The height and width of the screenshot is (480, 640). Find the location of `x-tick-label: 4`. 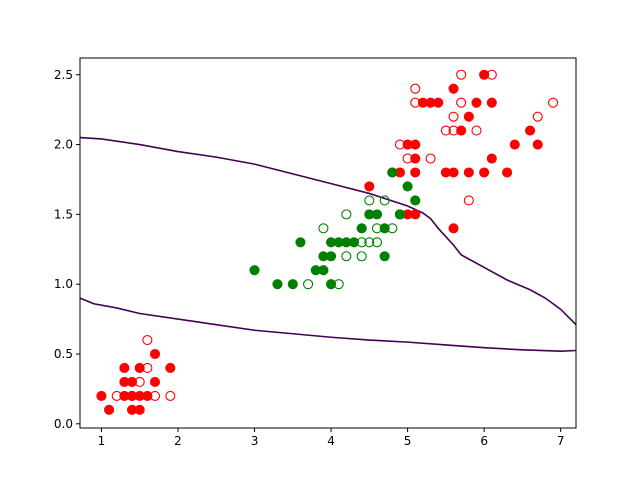

x-tick-label: 4 is located at coordinates (331, 441).